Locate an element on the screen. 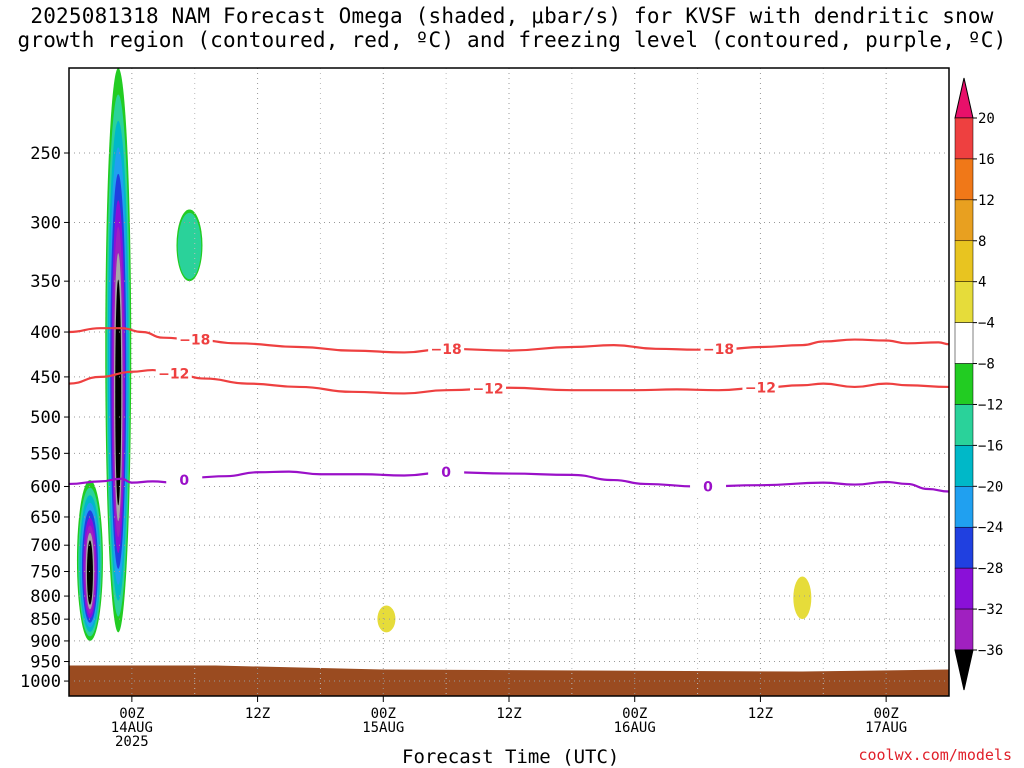 This screenshot has width=1024, height=768. y-tick-label-950: 950 is located at coordinates (45, 663).